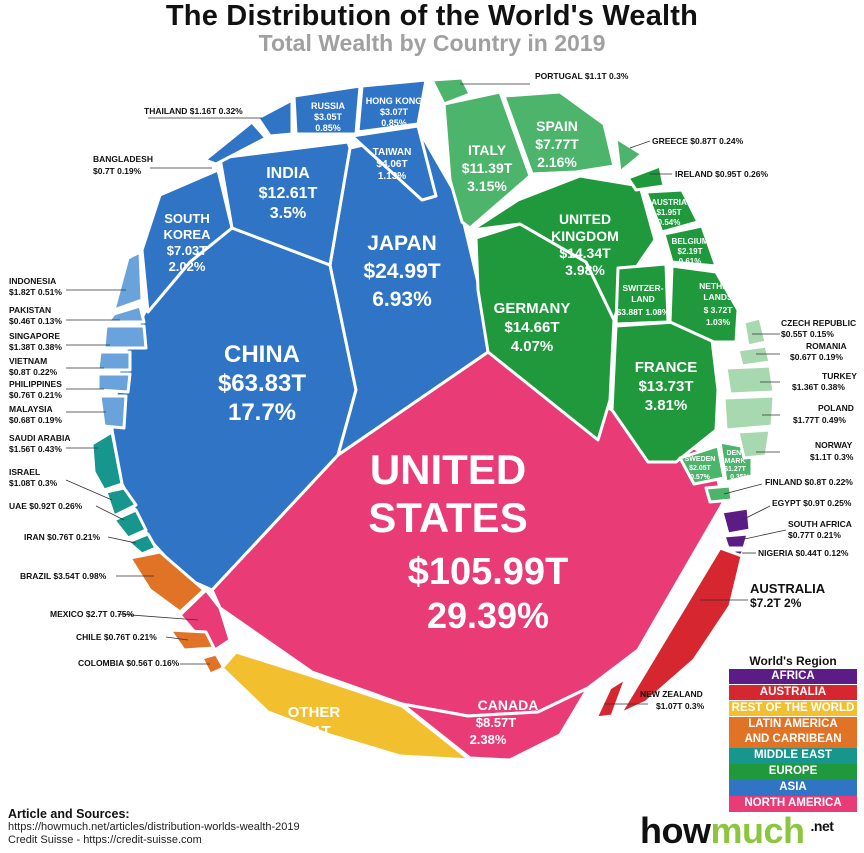 The height and width of the screenshot is (853, 864). What do you see at coordinates (63, 576) in the screenshot?
I see `callout-brazil: BRAZIL $3.54T 0.98%` at bounding box center [63, 576].